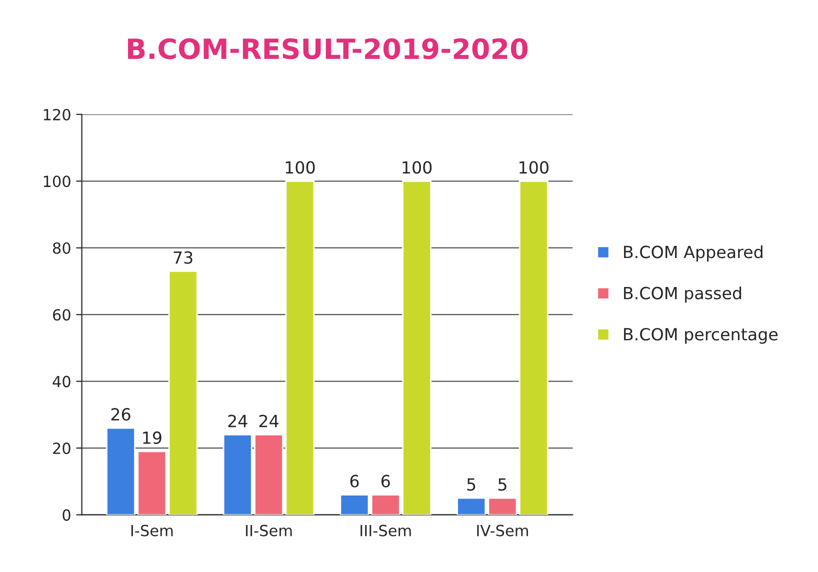  What do you see at coordinates (120, 414) in the screenshot?
I see `data-label: 26` at bounding box center [120, 414].